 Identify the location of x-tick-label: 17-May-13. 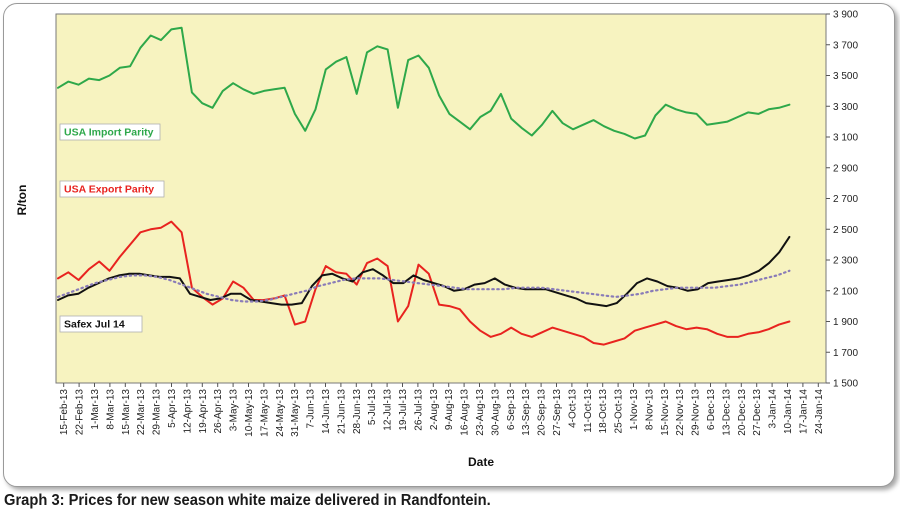
(264, 413).